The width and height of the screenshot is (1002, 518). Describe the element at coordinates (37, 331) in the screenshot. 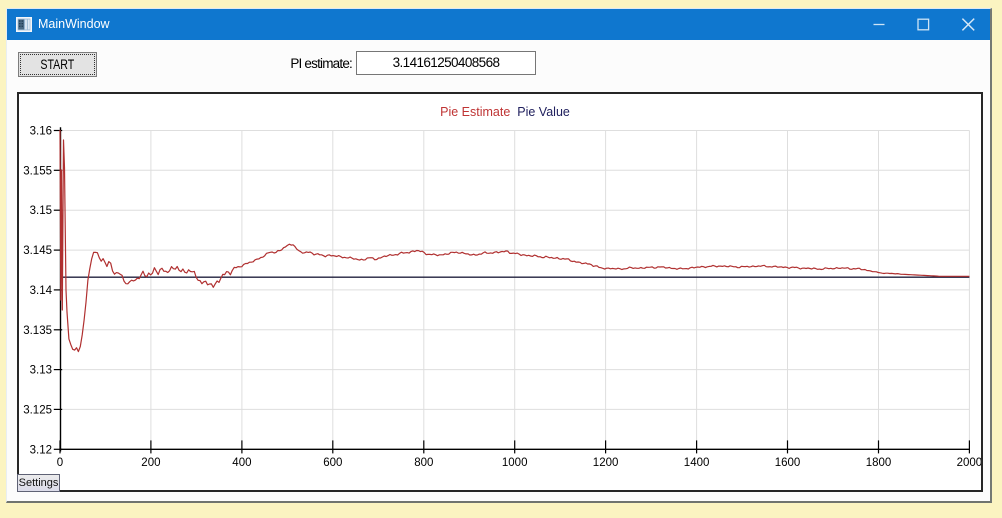

I see `svg-text: 3.135` at that location.